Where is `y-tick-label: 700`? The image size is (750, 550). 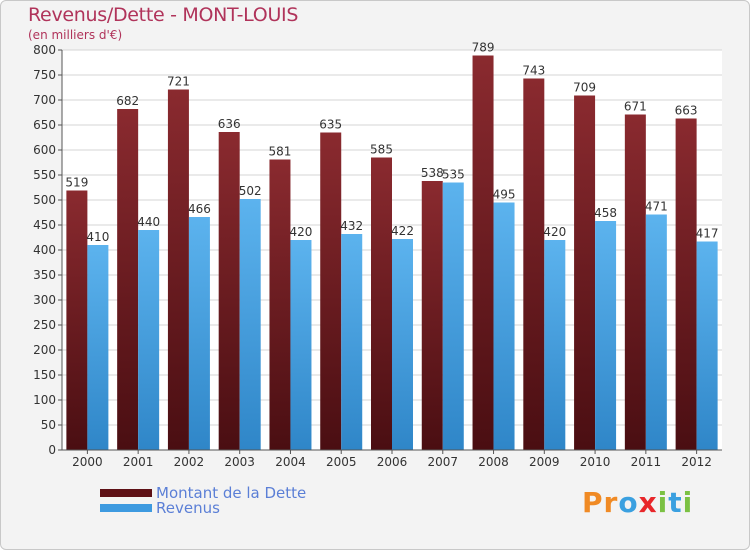
y-tick-label: 700 is located at coordinates (44, 100).